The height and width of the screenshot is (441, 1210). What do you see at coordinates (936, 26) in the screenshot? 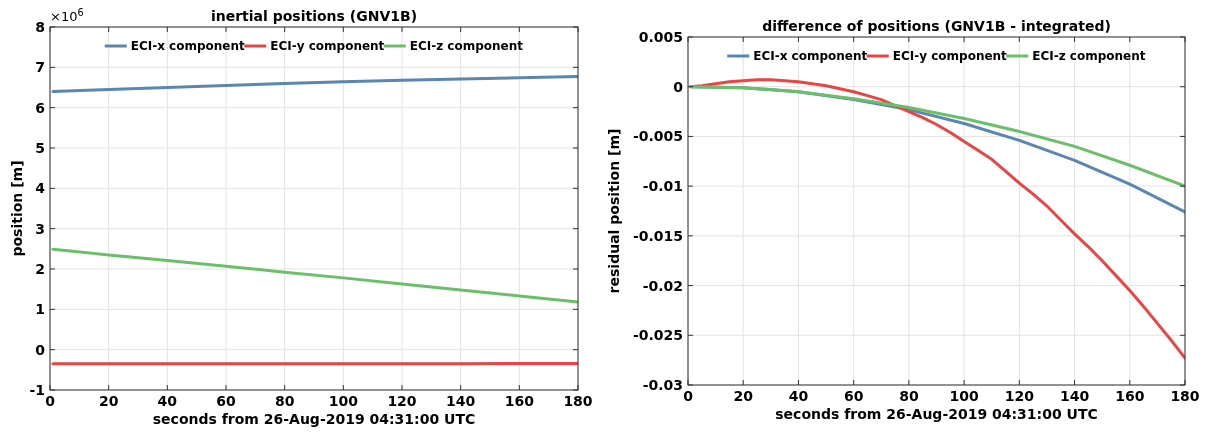
I see `chart-title: difference of positions (GNV1B - integrated)` at bounding box center [936, 26].